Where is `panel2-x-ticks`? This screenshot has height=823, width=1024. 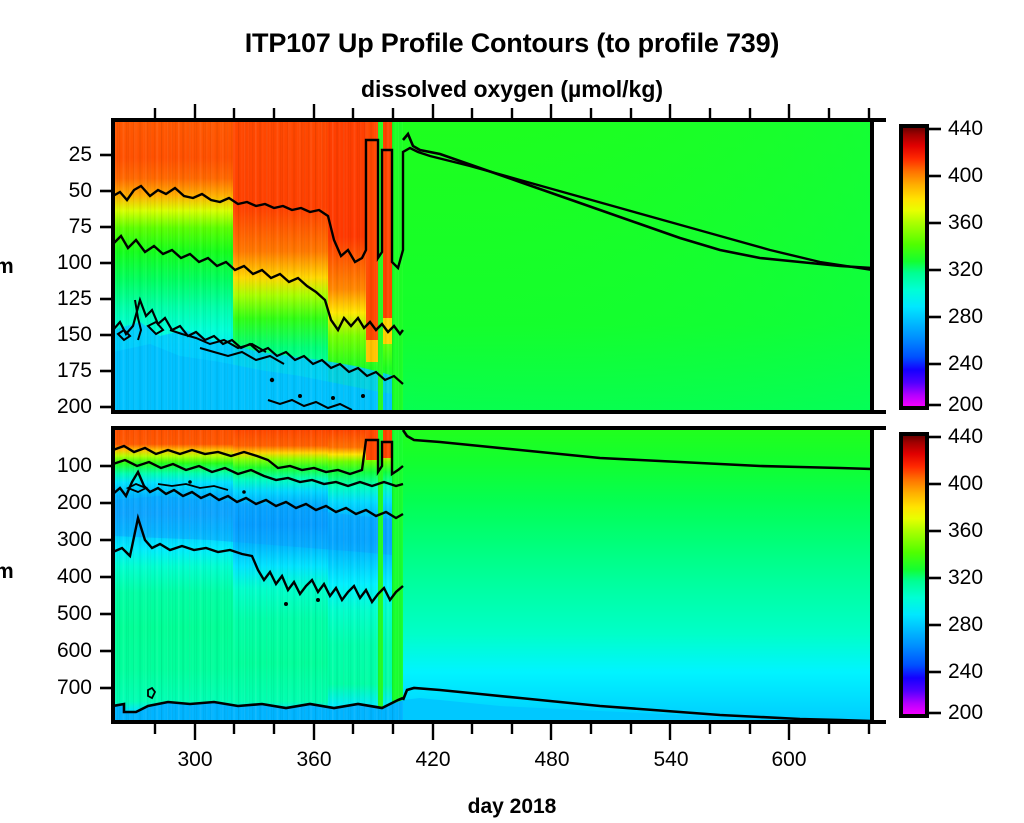 panel2-x-ticks is located at coordinates (512, 731).